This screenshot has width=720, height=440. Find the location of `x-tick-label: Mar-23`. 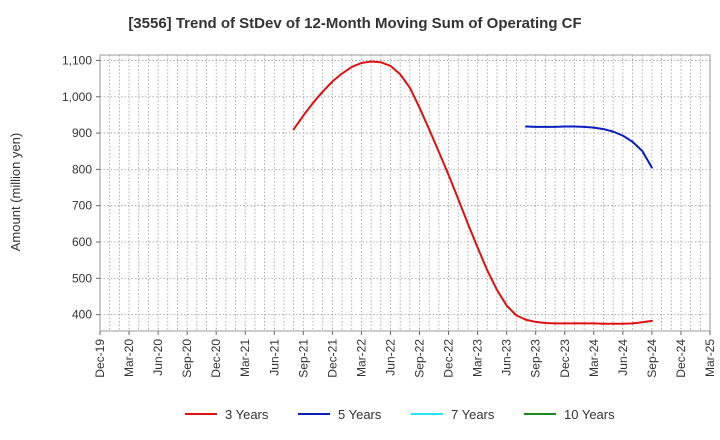

x-tick-label: Mar-23 is located at coordinates (478, 358).